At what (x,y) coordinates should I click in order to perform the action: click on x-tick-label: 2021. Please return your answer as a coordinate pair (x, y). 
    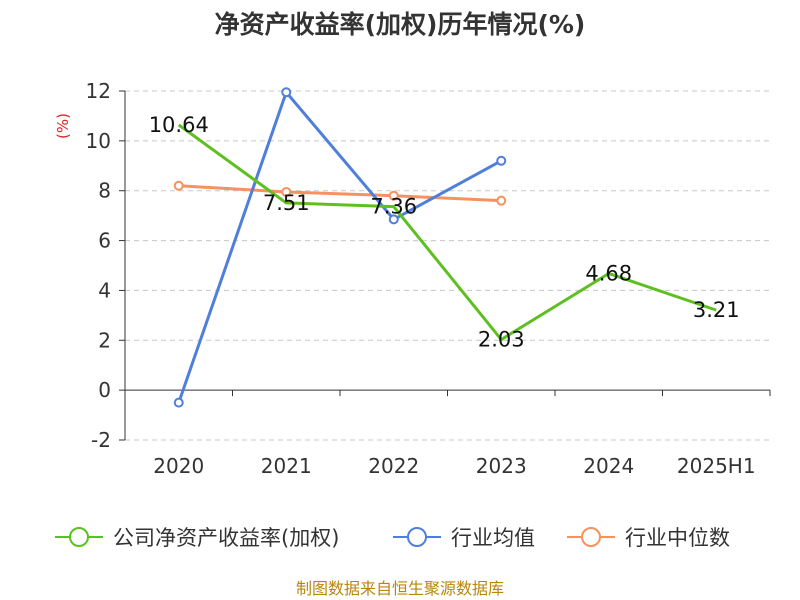
    Looking at the image, I should click on (286, 466).